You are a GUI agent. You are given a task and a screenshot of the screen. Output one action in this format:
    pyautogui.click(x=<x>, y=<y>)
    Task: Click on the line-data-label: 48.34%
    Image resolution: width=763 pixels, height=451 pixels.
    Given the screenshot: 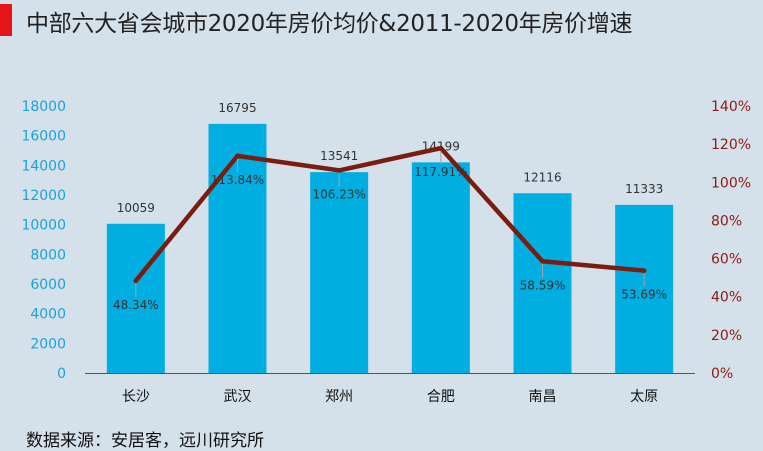 What is the action you would take?
    pyautogui.click(x=136, y=305)
    